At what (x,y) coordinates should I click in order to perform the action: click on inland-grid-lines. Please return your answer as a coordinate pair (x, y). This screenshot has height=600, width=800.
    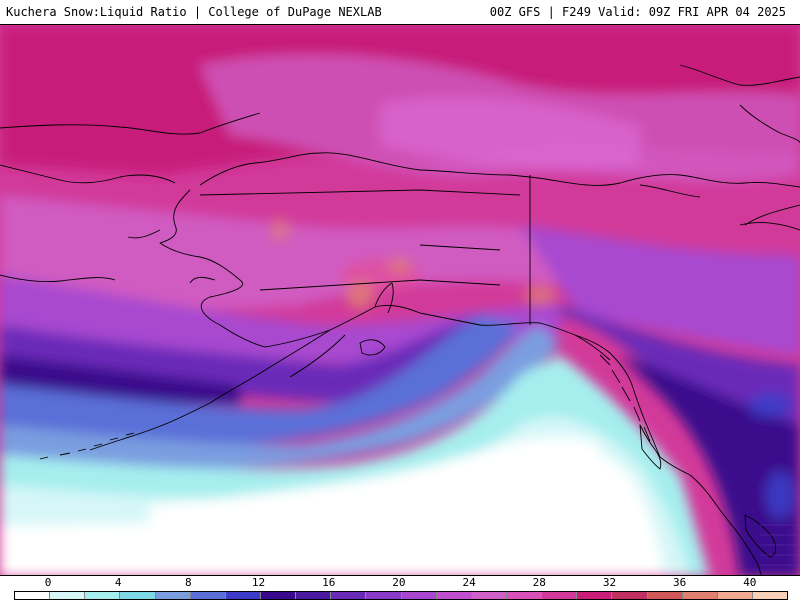
    Looking at the image, I should click on (780, 545).